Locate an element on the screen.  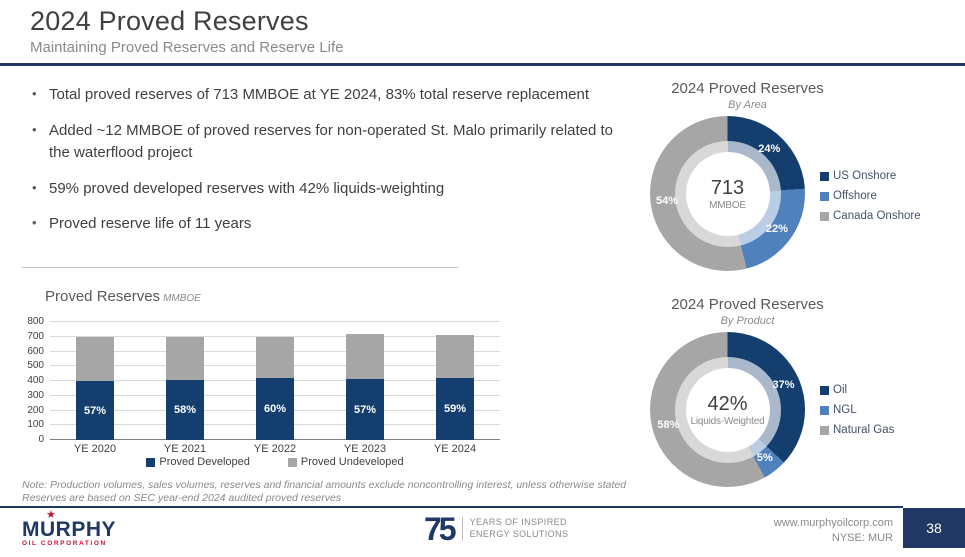
legend-item: Natural Gas is located at coordinates (857, 430).